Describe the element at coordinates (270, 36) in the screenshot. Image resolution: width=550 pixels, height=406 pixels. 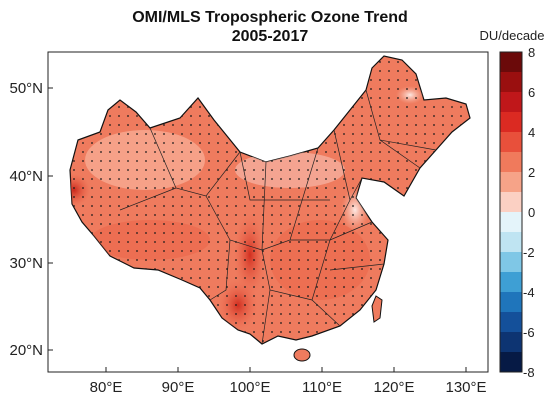
I see `map-subtitle: 2005-2017` at that location.